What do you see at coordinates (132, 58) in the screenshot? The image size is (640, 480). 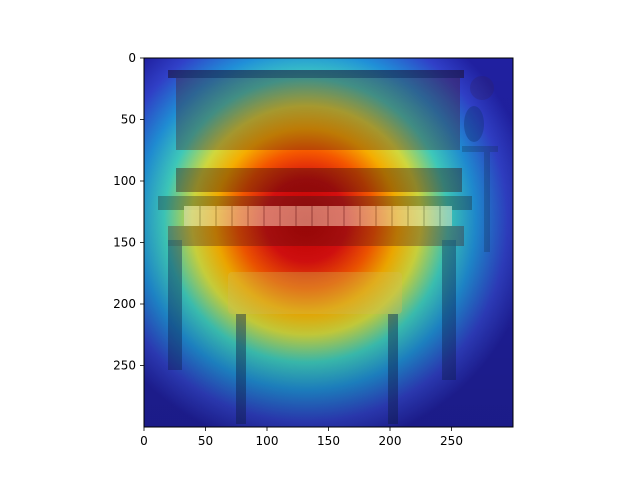 I see `y-tick-label: 0` at bounding box center [132, 58].